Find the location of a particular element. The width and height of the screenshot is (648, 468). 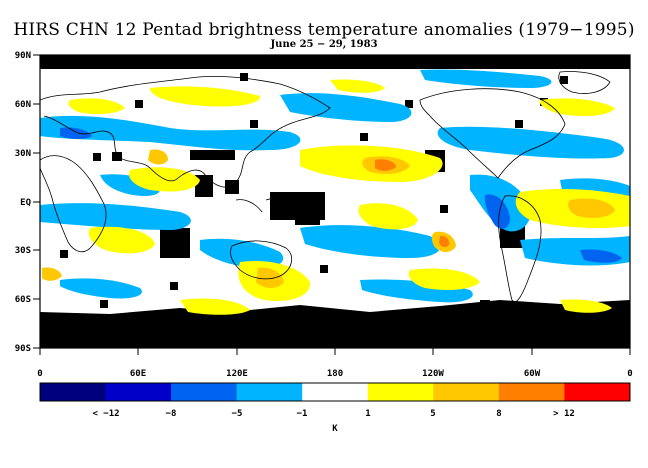

colorbar-label-5: 1 is located at coordinates (367, 414).